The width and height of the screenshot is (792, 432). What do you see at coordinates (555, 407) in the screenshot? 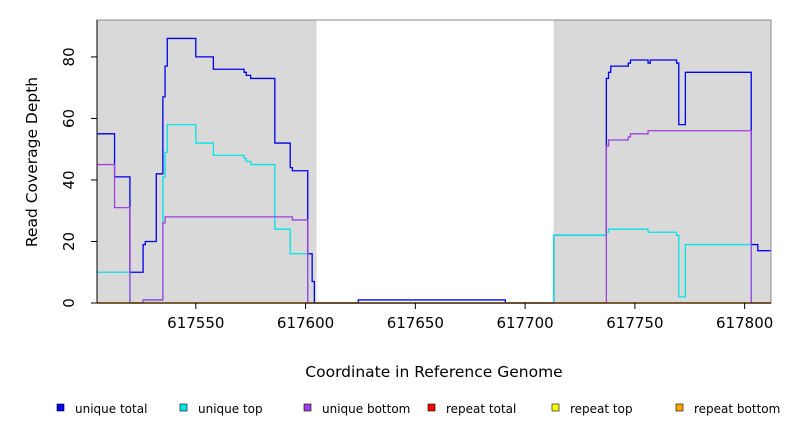
I see `legend-swatch-repeat-top` at bounding box center [555, 407].